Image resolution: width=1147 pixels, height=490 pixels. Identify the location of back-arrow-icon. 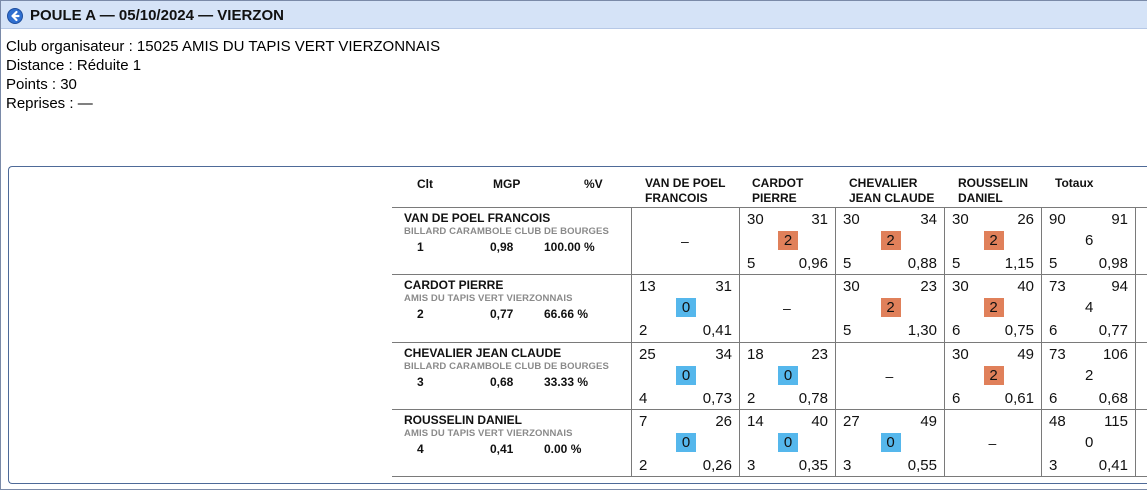
(15, 16).